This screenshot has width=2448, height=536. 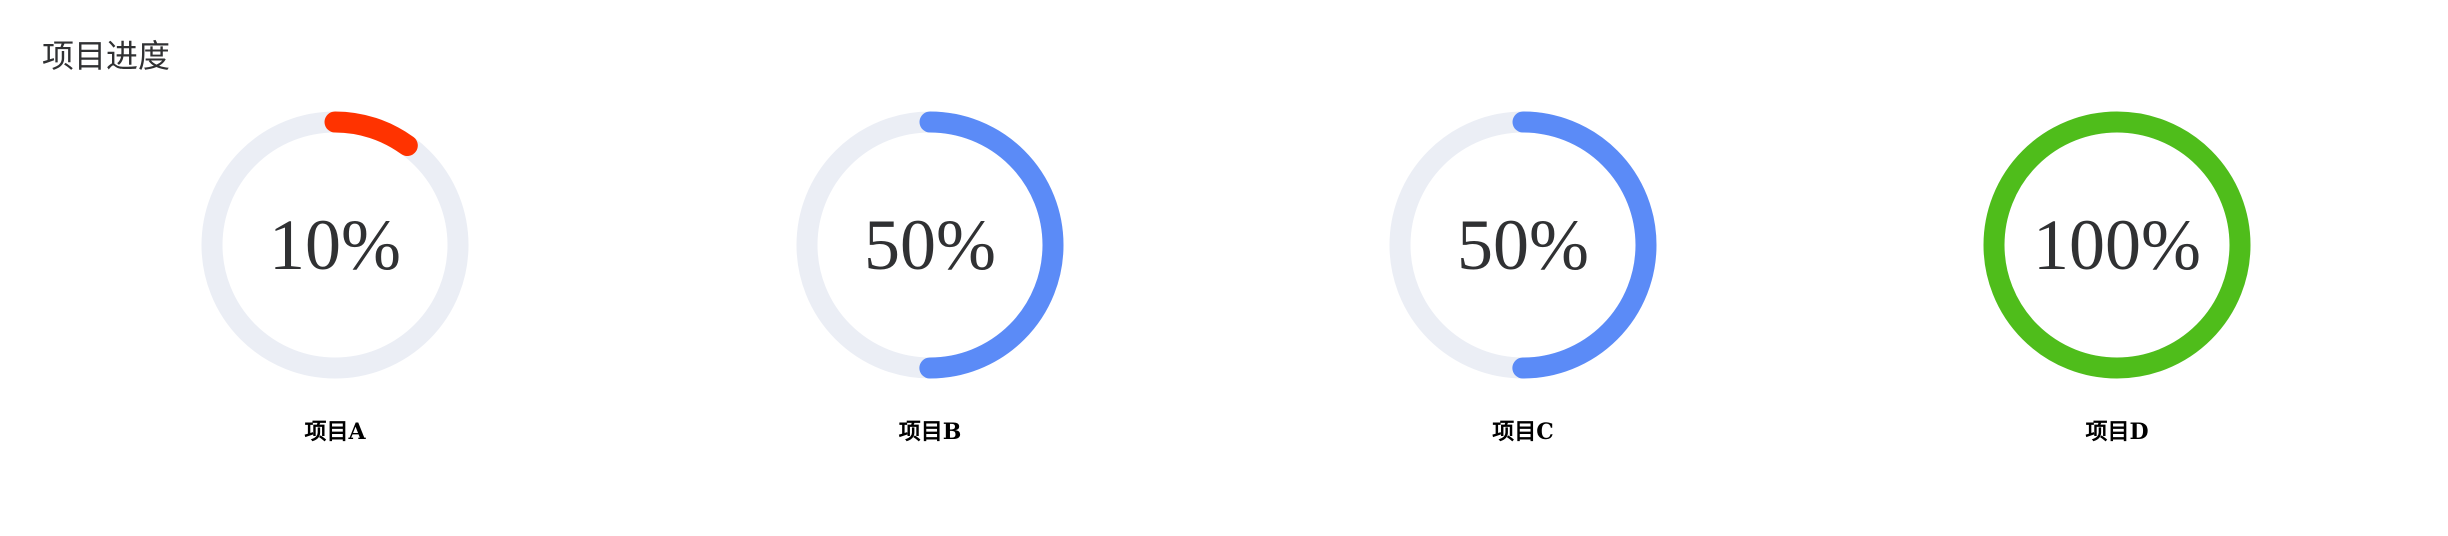 I want to click on progress-bar-b, so click(x=930, y=245).